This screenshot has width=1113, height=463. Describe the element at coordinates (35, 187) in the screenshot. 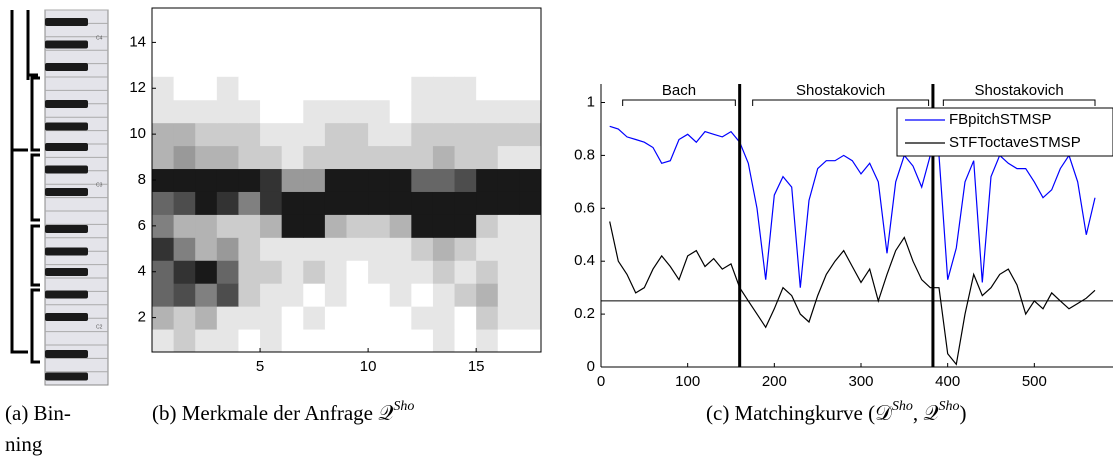

I see `bracket` at that location.